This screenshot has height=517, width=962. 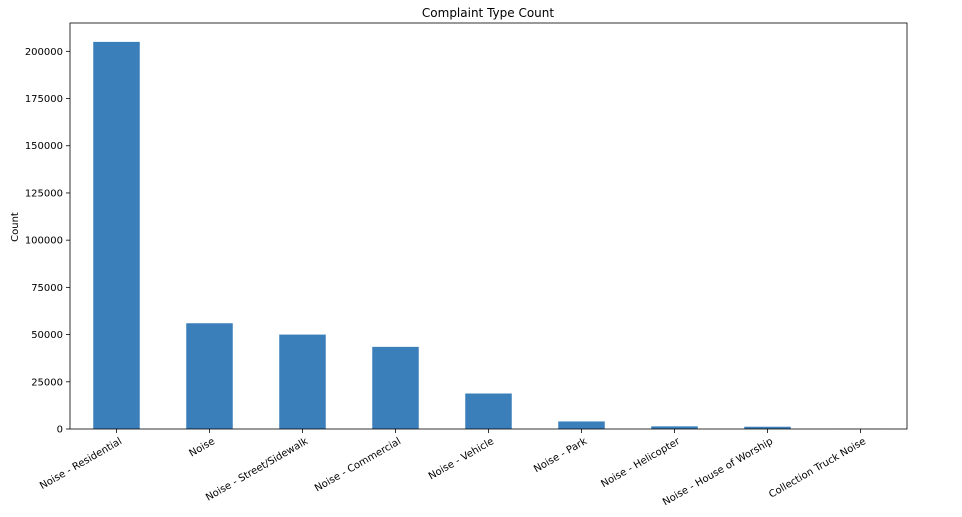 What do you see at coordinates (640, 463) in the screenshot?
I see `x-tick-label: Noise - Helicopter` at bounding box center [640, 463].